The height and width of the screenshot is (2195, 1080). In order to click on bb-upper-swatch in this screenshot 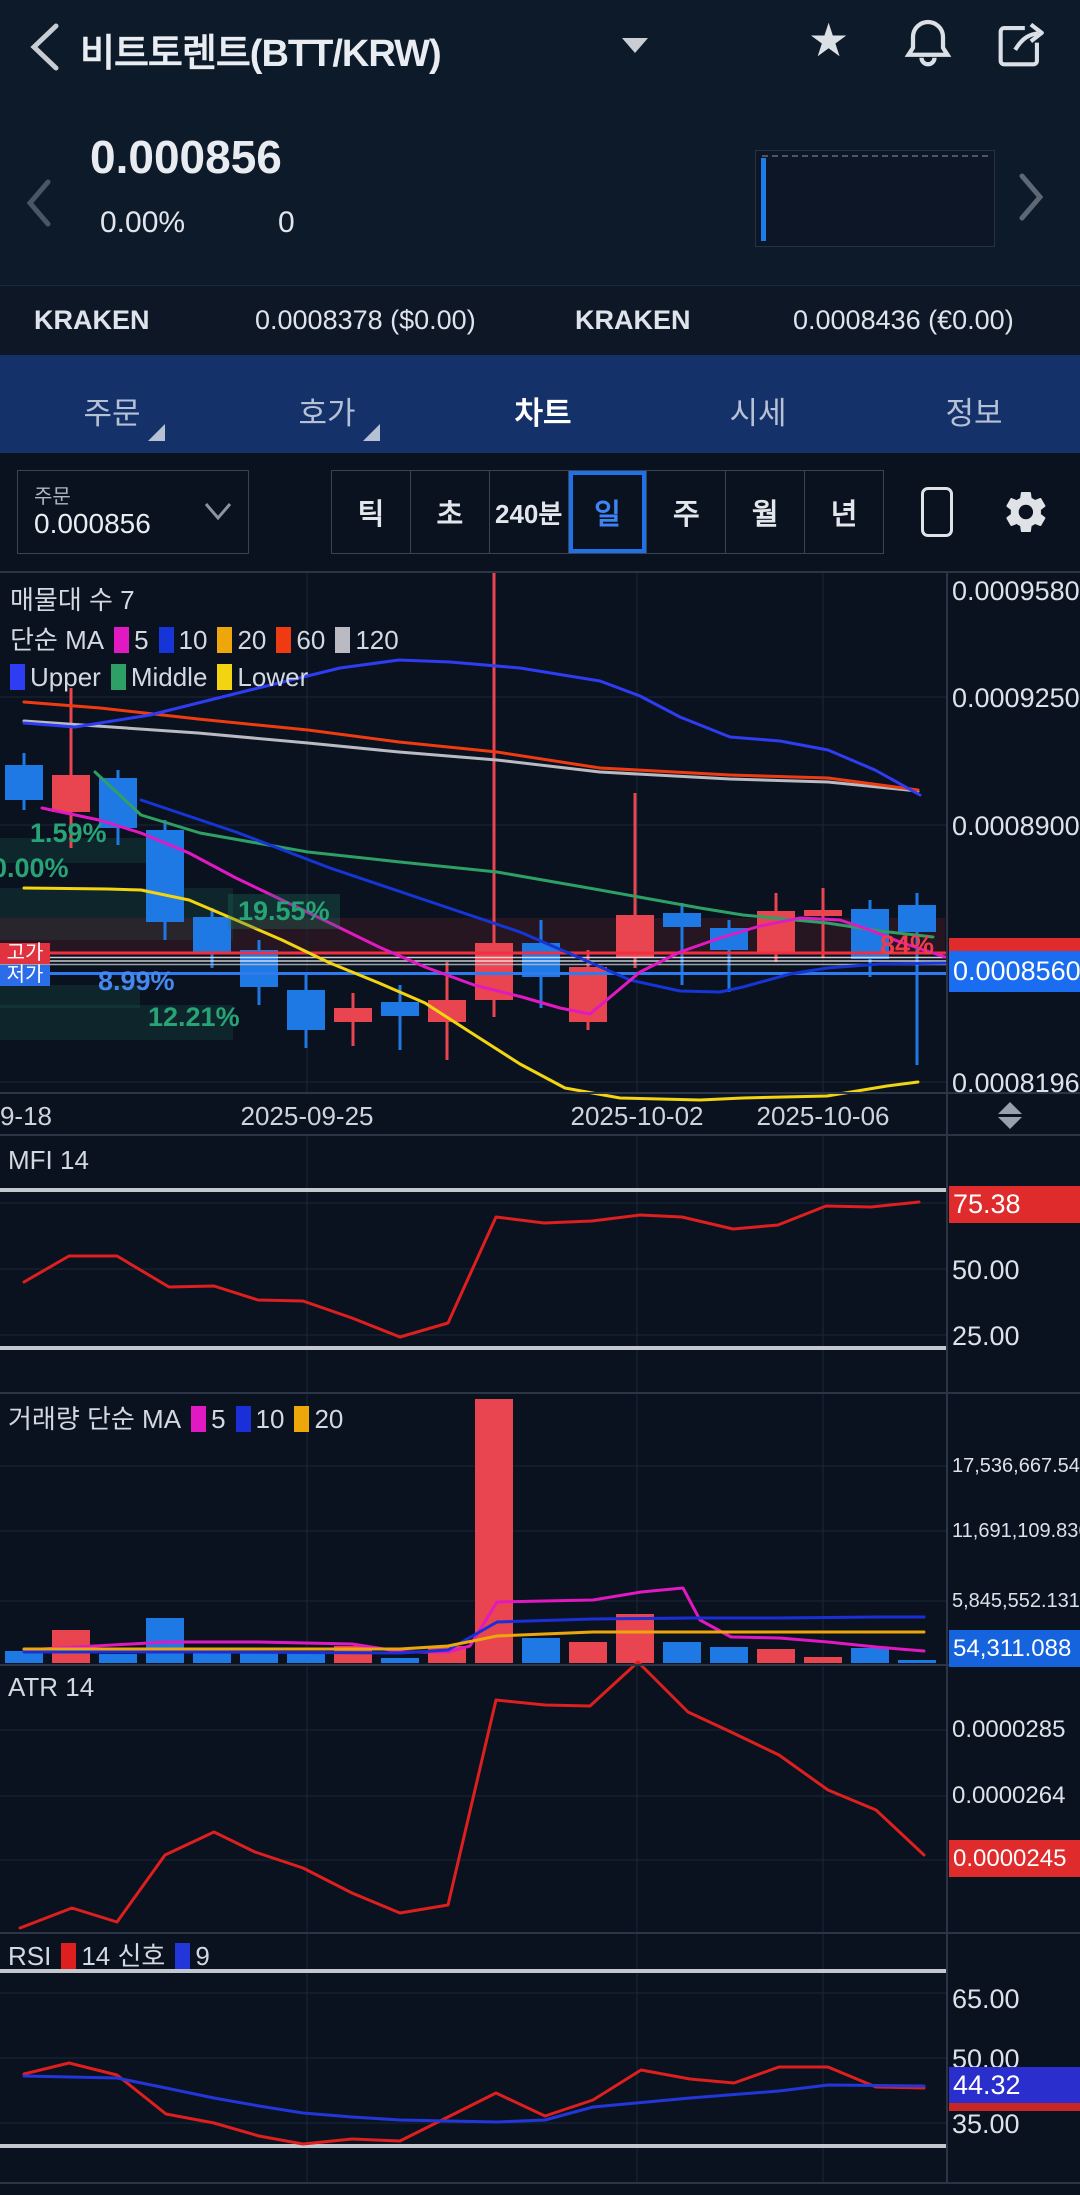, I will do `click(17, 677)`.